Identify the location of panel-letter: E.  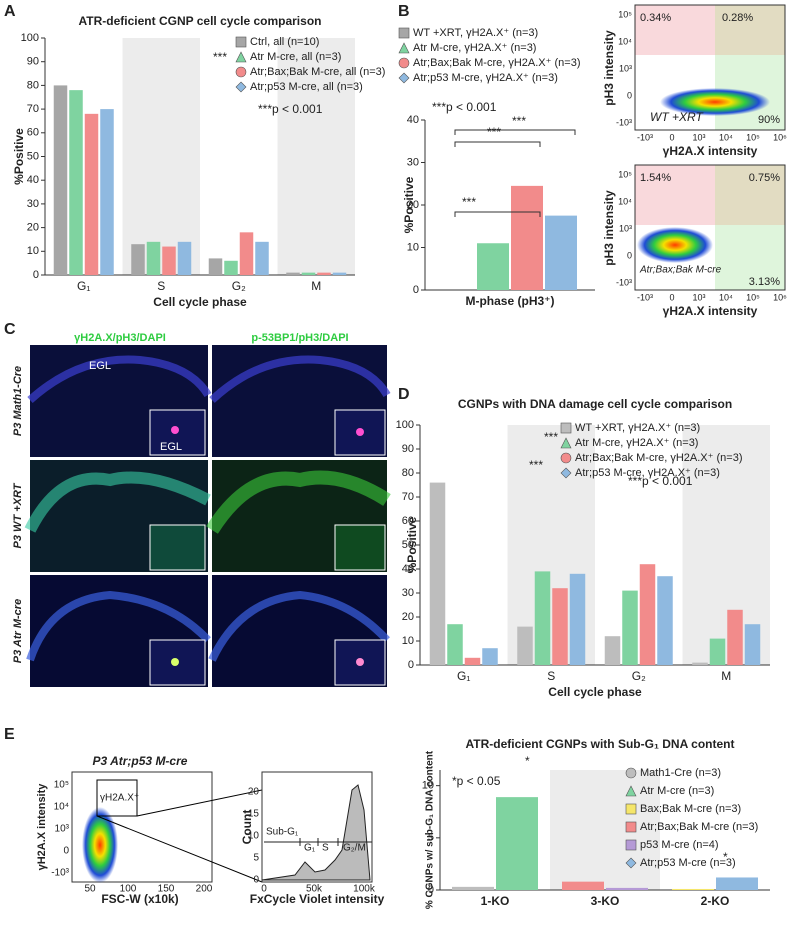
(9, 734).